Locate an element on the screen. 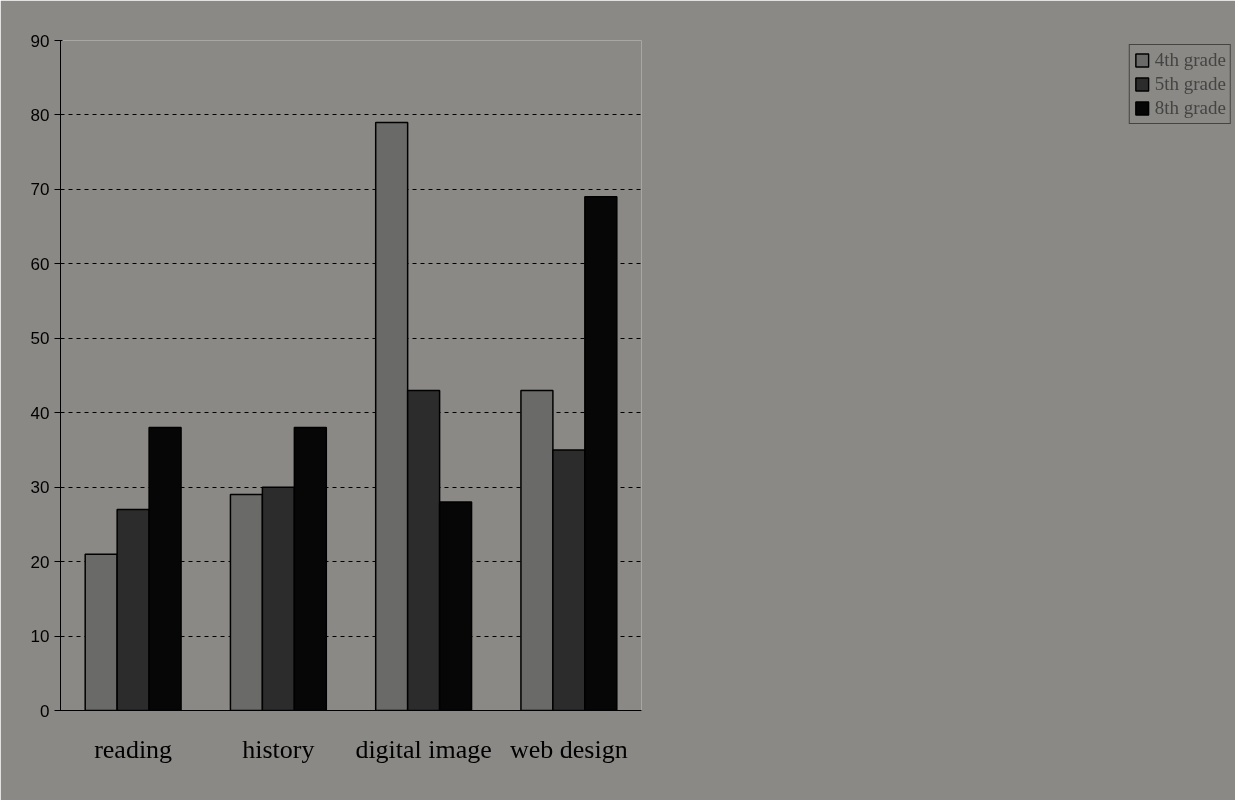 Image resolution: width=1239 pixels, height=804 pixels. y-tick-label: 0 is located at coordinates (45, 711).